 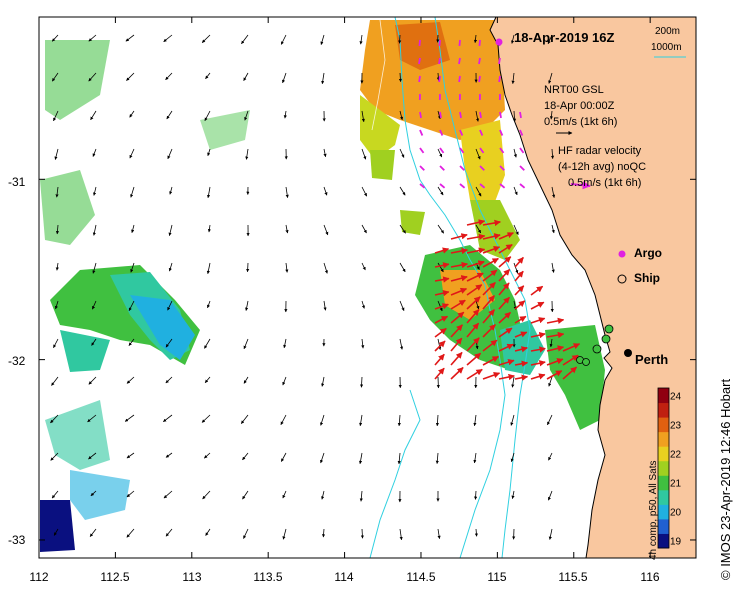 I want to click on x-tick-label: 112, so click(x=39, y=577).